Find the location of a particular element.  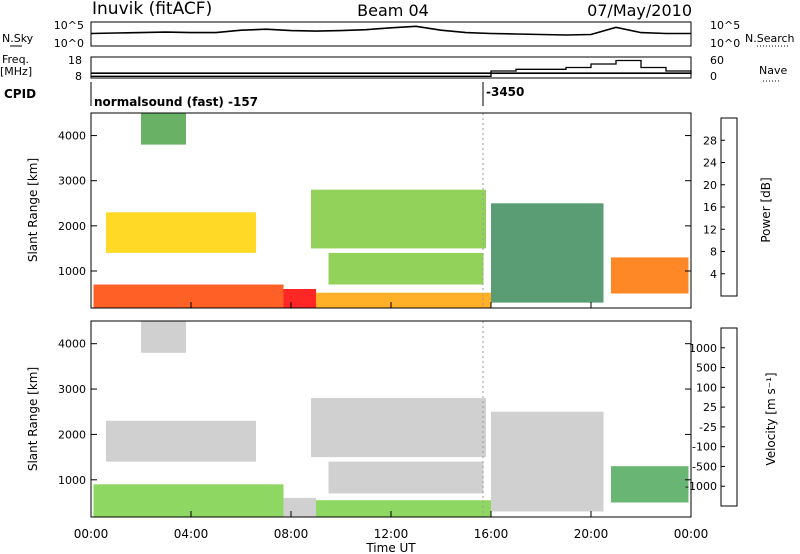

nsky-panel: N.Sky 10^5 10^0 10^5 10^0 N.Search is located at coordinates (398, 34).